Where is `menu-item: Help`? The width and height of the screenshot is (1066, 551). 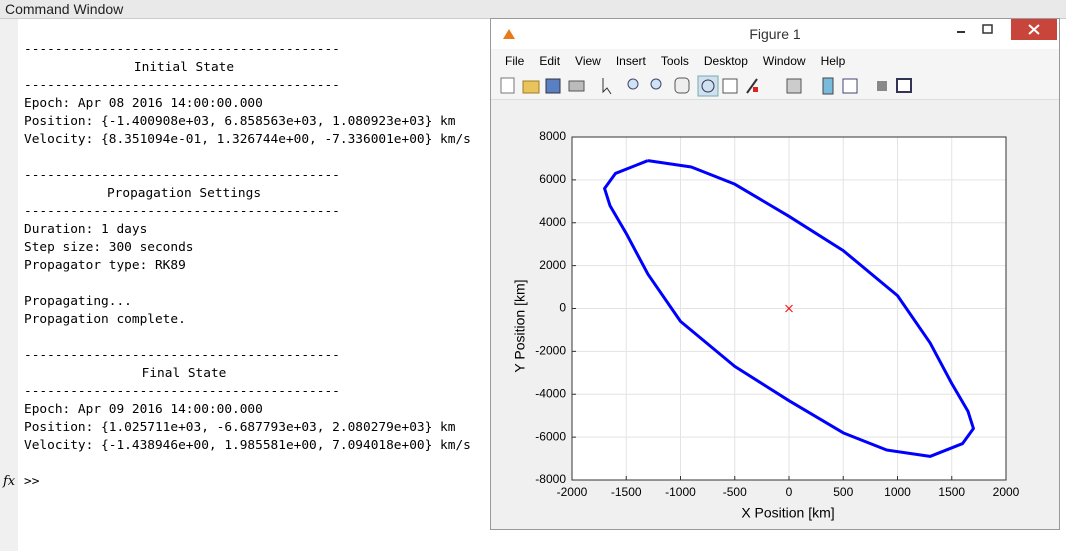
menu-item: Help is located at coordinates (833, 61).